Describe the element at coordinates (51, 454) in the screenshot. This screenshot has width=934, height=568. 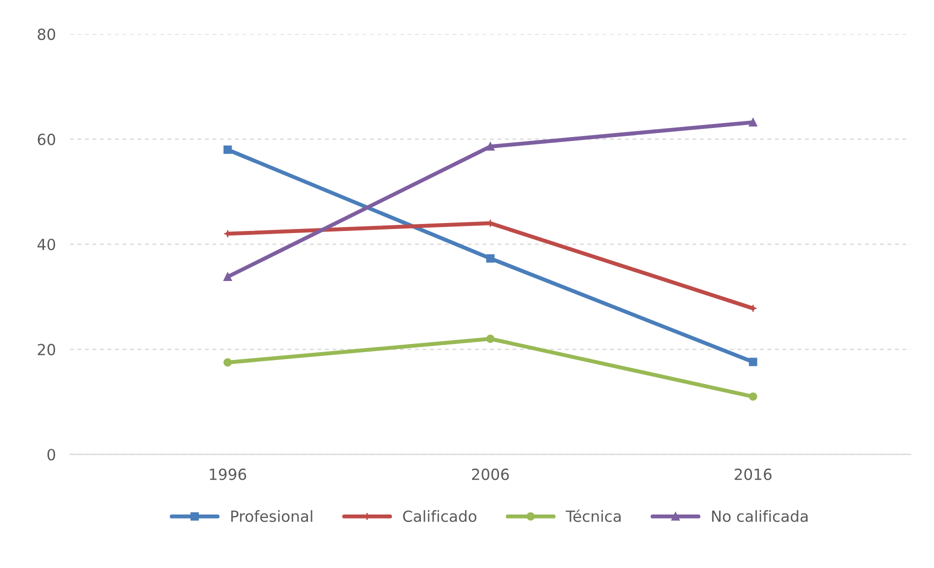
I see `y-tick-label: 0` at that location.